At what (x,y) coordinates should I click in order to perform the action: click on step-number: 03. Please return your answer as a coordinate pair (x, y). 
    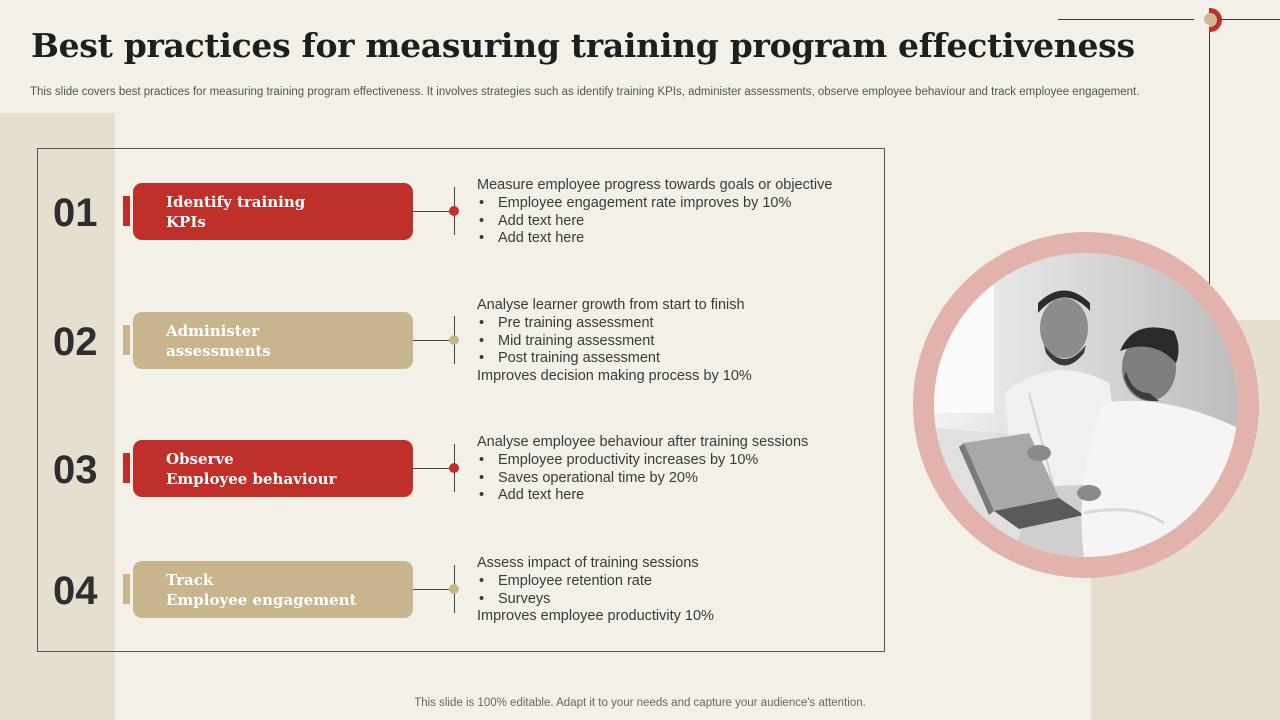
    Looking at the image, I should click on (75, 470).